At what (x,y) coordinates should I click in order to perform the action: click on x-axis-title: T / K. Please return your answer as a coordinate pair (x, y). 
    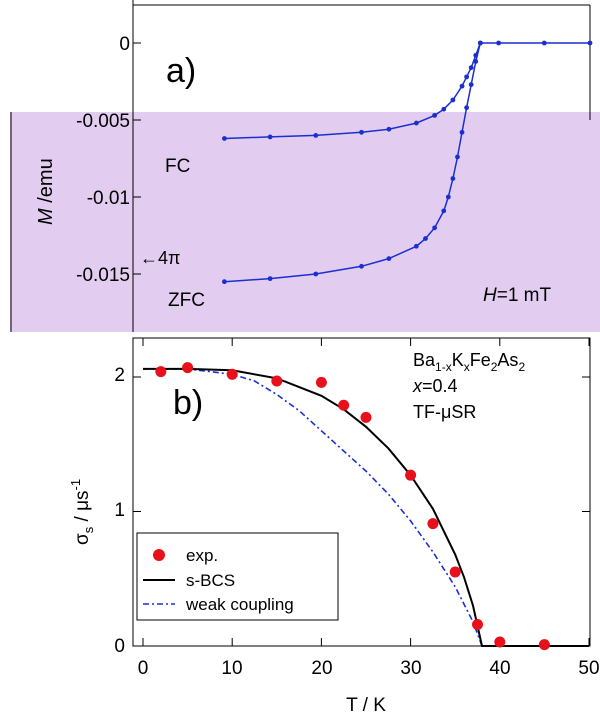
    Looking at the image, I should click on (366, 705).